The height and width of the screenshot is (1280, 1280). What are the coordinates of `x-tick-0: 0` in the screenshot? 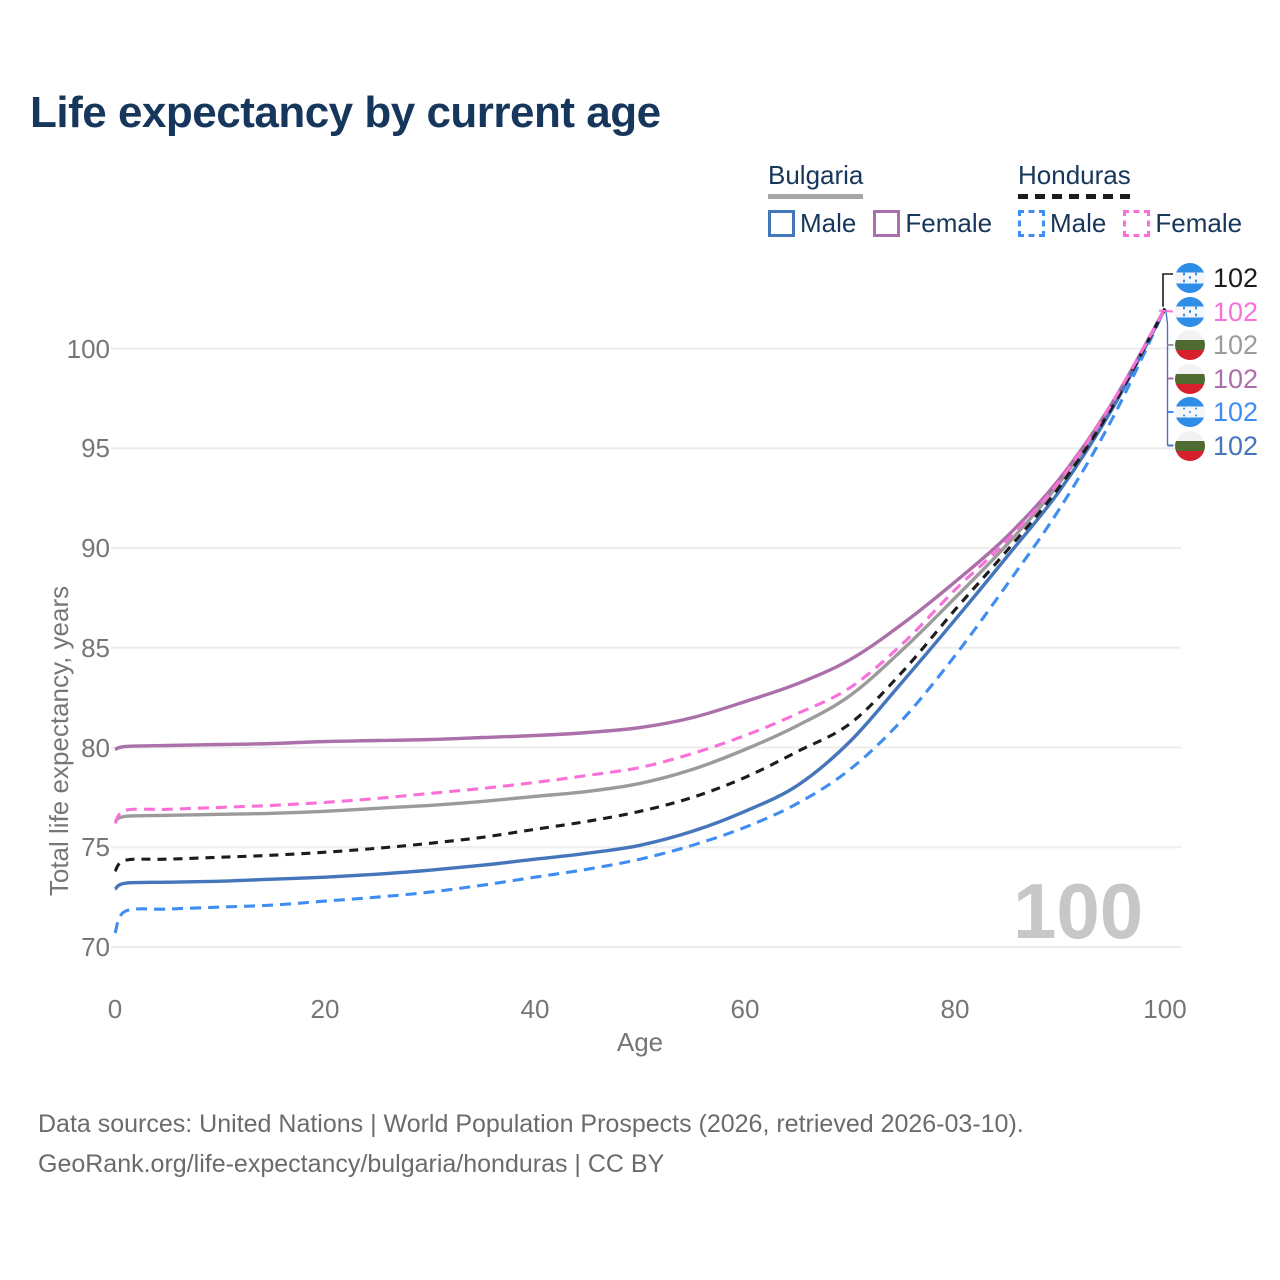 It's located at (115, 1009).